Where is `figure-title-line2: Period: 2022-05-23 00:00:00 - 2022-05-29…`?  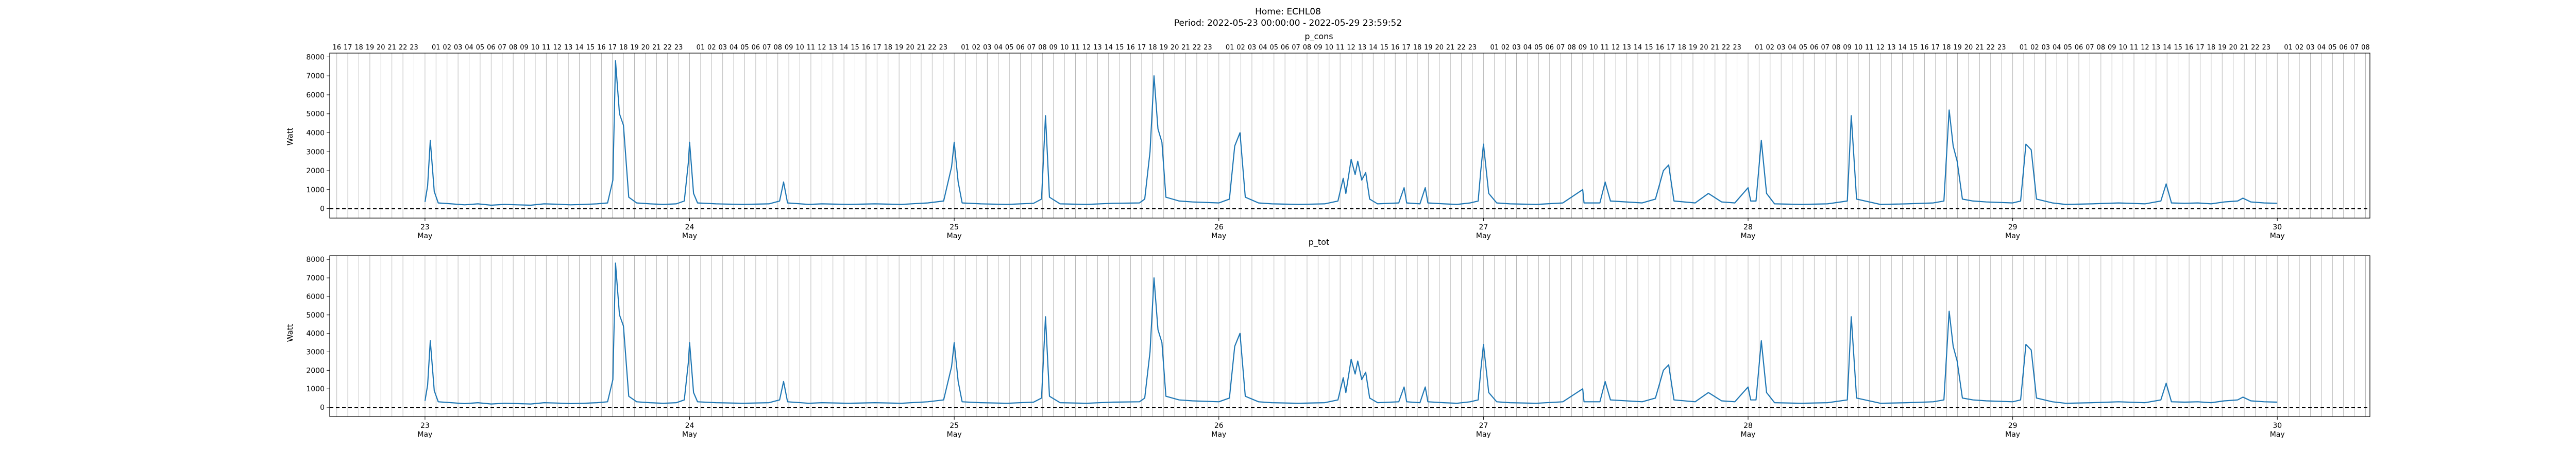
figure-title-line2: Period: 2022-05-23 00:00:00 - 2022-05-29… is located at coordinates (1288, 23).